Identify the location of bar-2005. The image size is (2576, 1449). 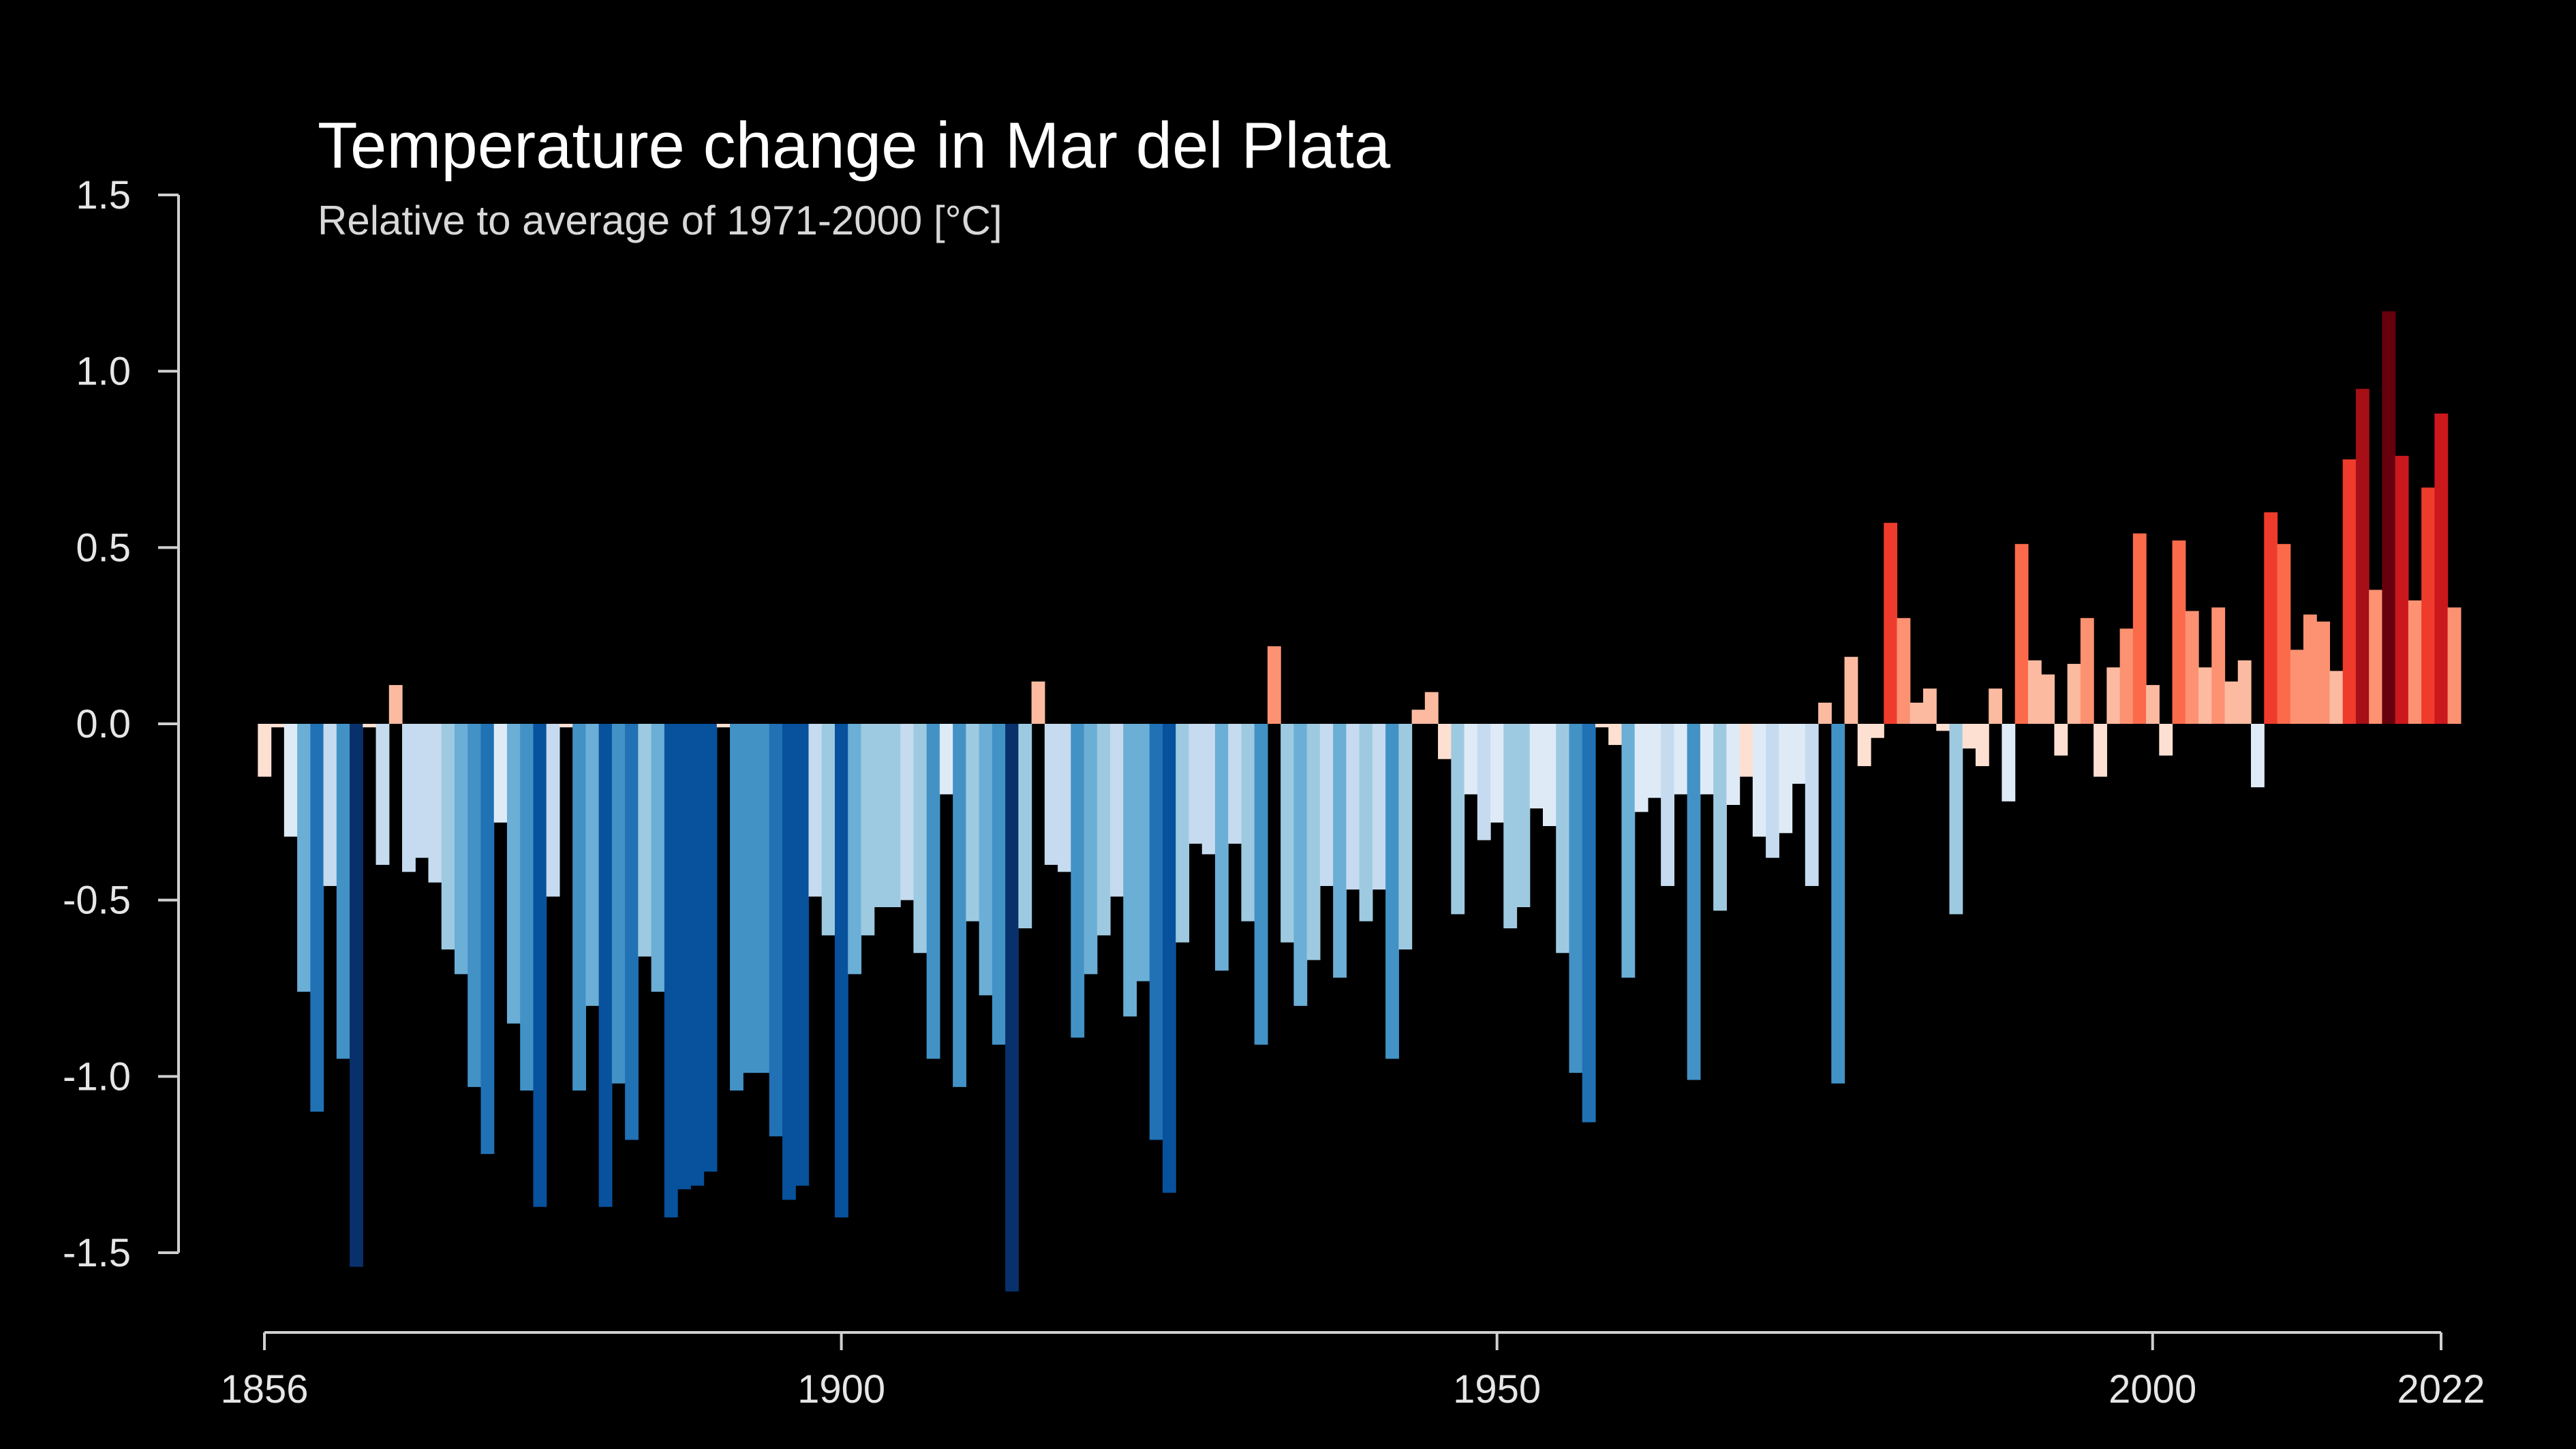
(2218, 665).